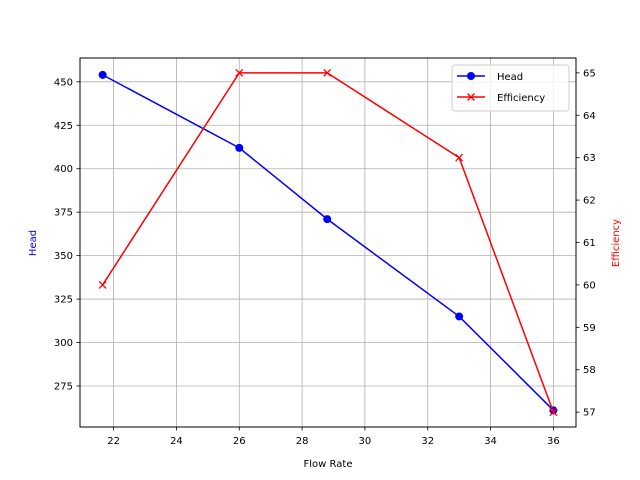 The height and width of the screenshot is (480, 640). What do you see at coordinates (239, 441) in the screenshot?
I see `x-tick-label: 26` at bounding box center [239, 441].